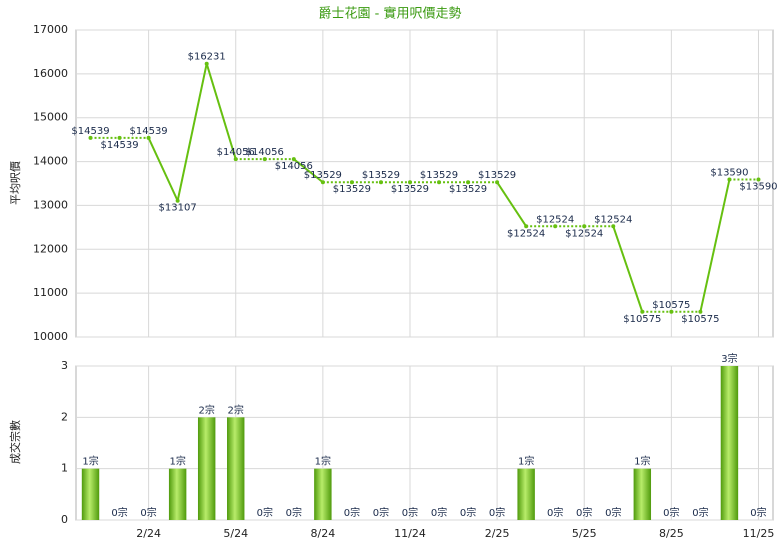 The width and height of the screenshot is (780, 550). What do you see at coordinates (50, 336) in the screenshot?
I see `y-tick-label: 10000` at bounding box center [50, 336].